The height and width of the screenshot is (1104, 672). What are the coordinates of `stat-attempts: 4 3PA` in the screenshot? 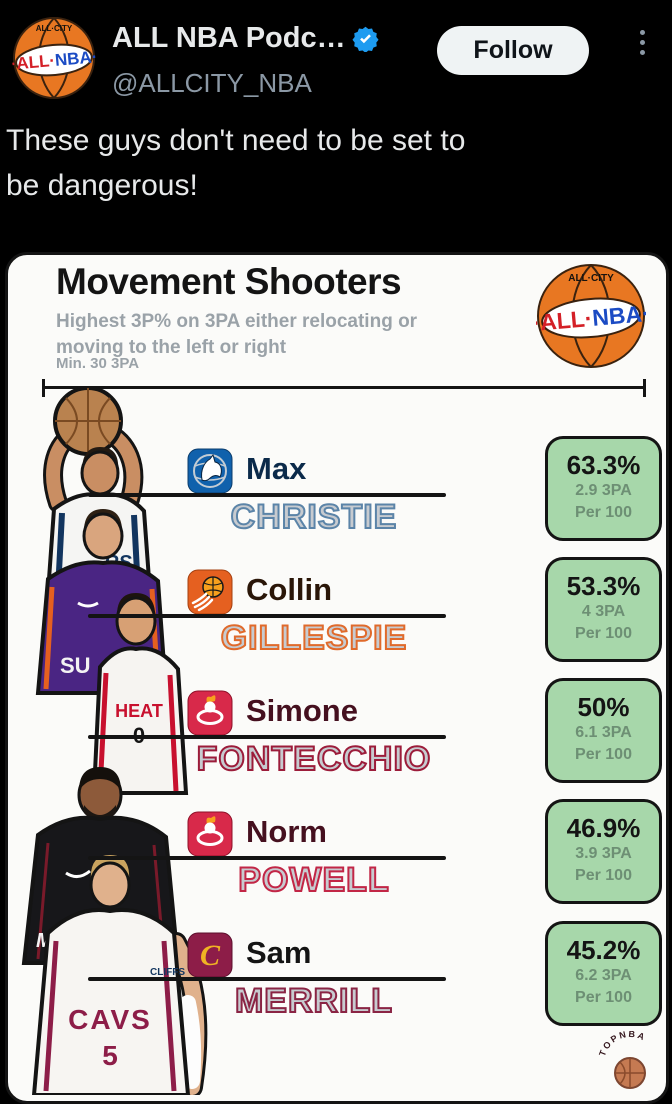 It's located at (603, 611).